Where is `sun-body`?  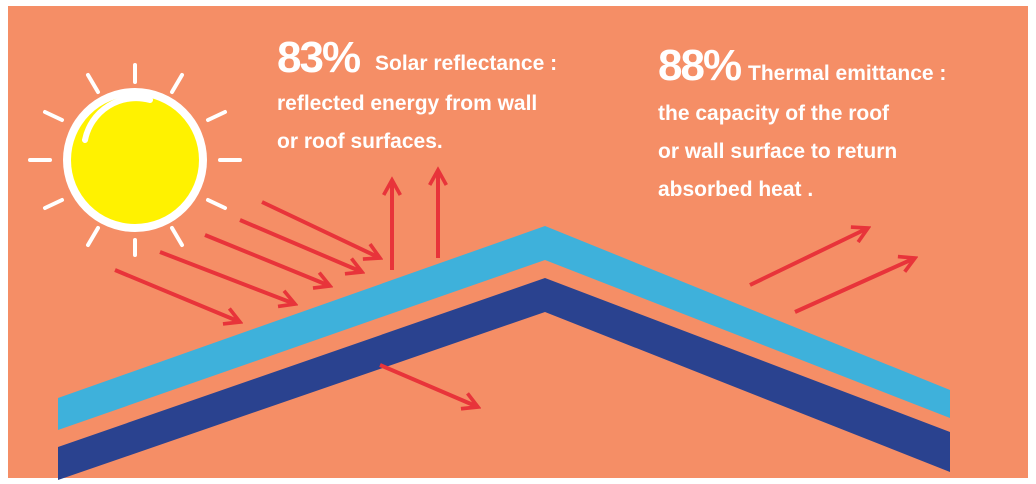
sun-body is located at coordinates (135, 160).